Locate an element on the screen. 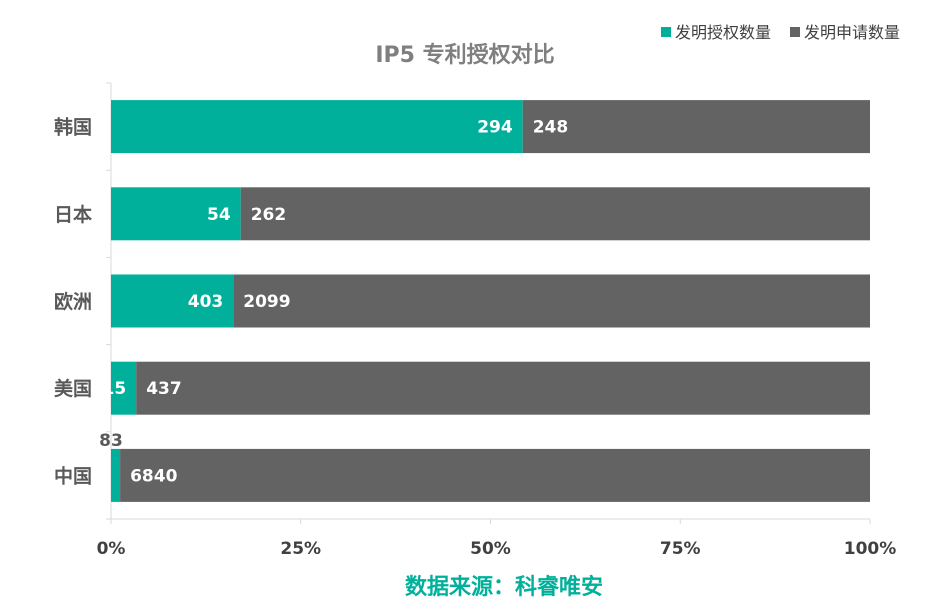 This screenshot has height=616, width=950. legend: 发明授权数量 发明申请数量 is located at coordinates (780, 32).